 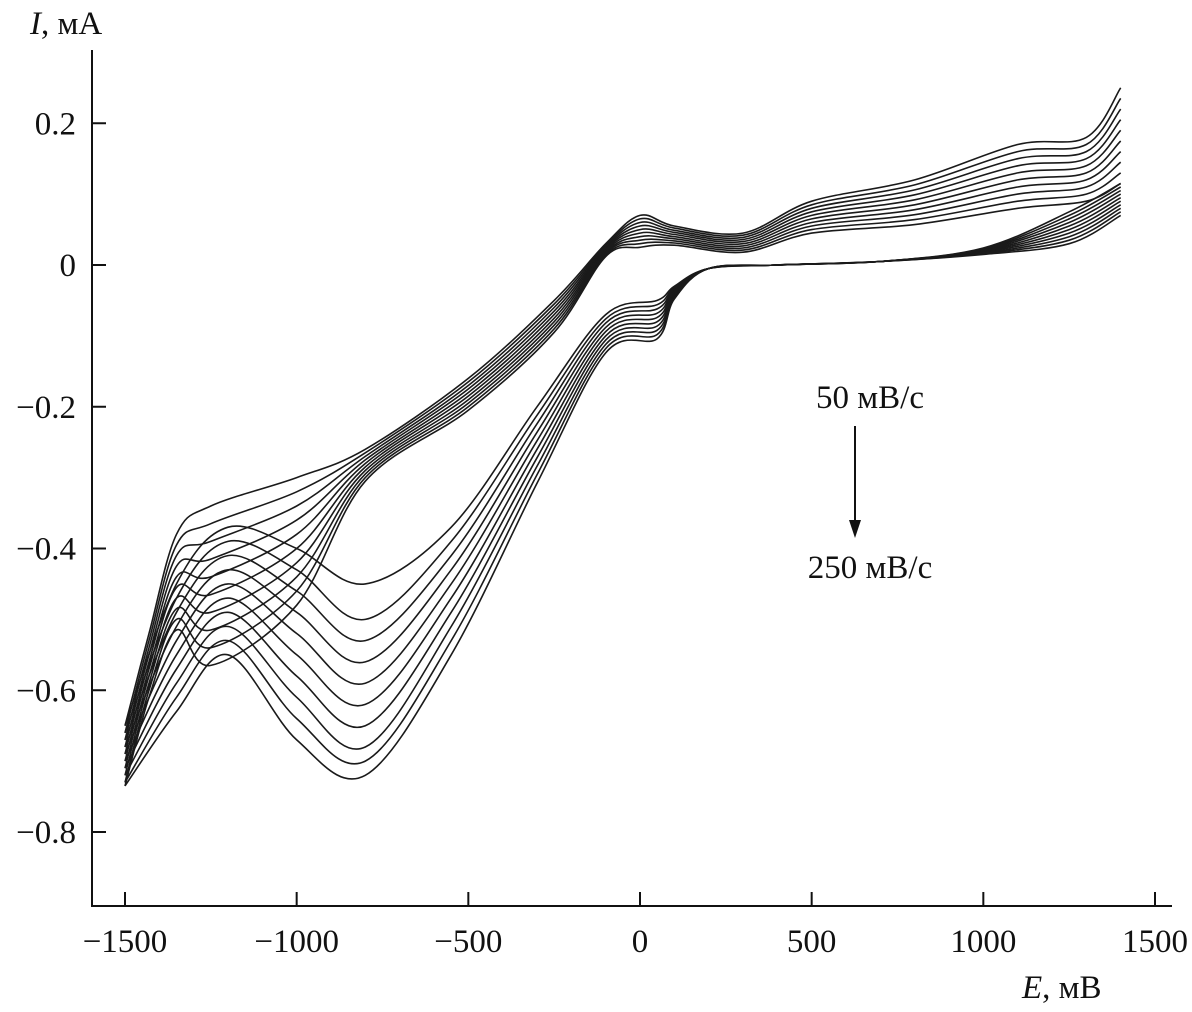 I want to click on annotation-bottom-label: 250 мВ/с, so click(x=870, y=568).